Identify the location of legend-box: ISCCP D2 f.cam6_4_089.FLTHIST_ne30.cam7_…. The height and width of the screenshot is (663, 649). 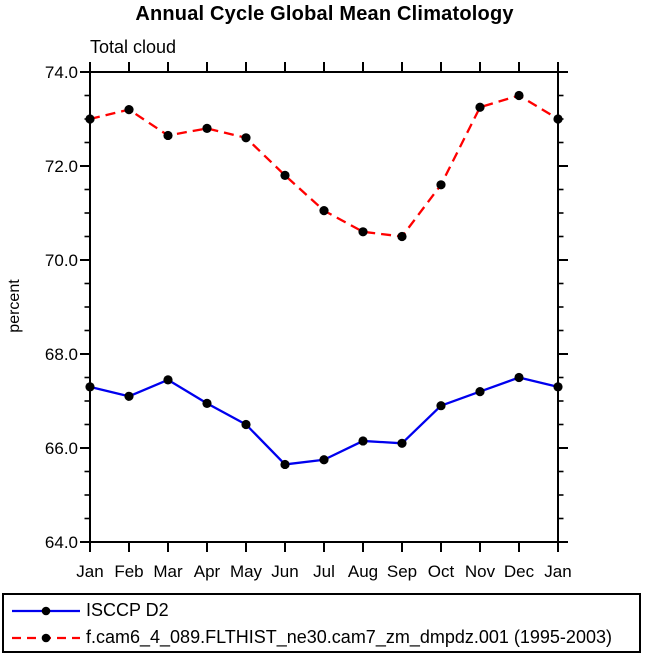
(321, 623).